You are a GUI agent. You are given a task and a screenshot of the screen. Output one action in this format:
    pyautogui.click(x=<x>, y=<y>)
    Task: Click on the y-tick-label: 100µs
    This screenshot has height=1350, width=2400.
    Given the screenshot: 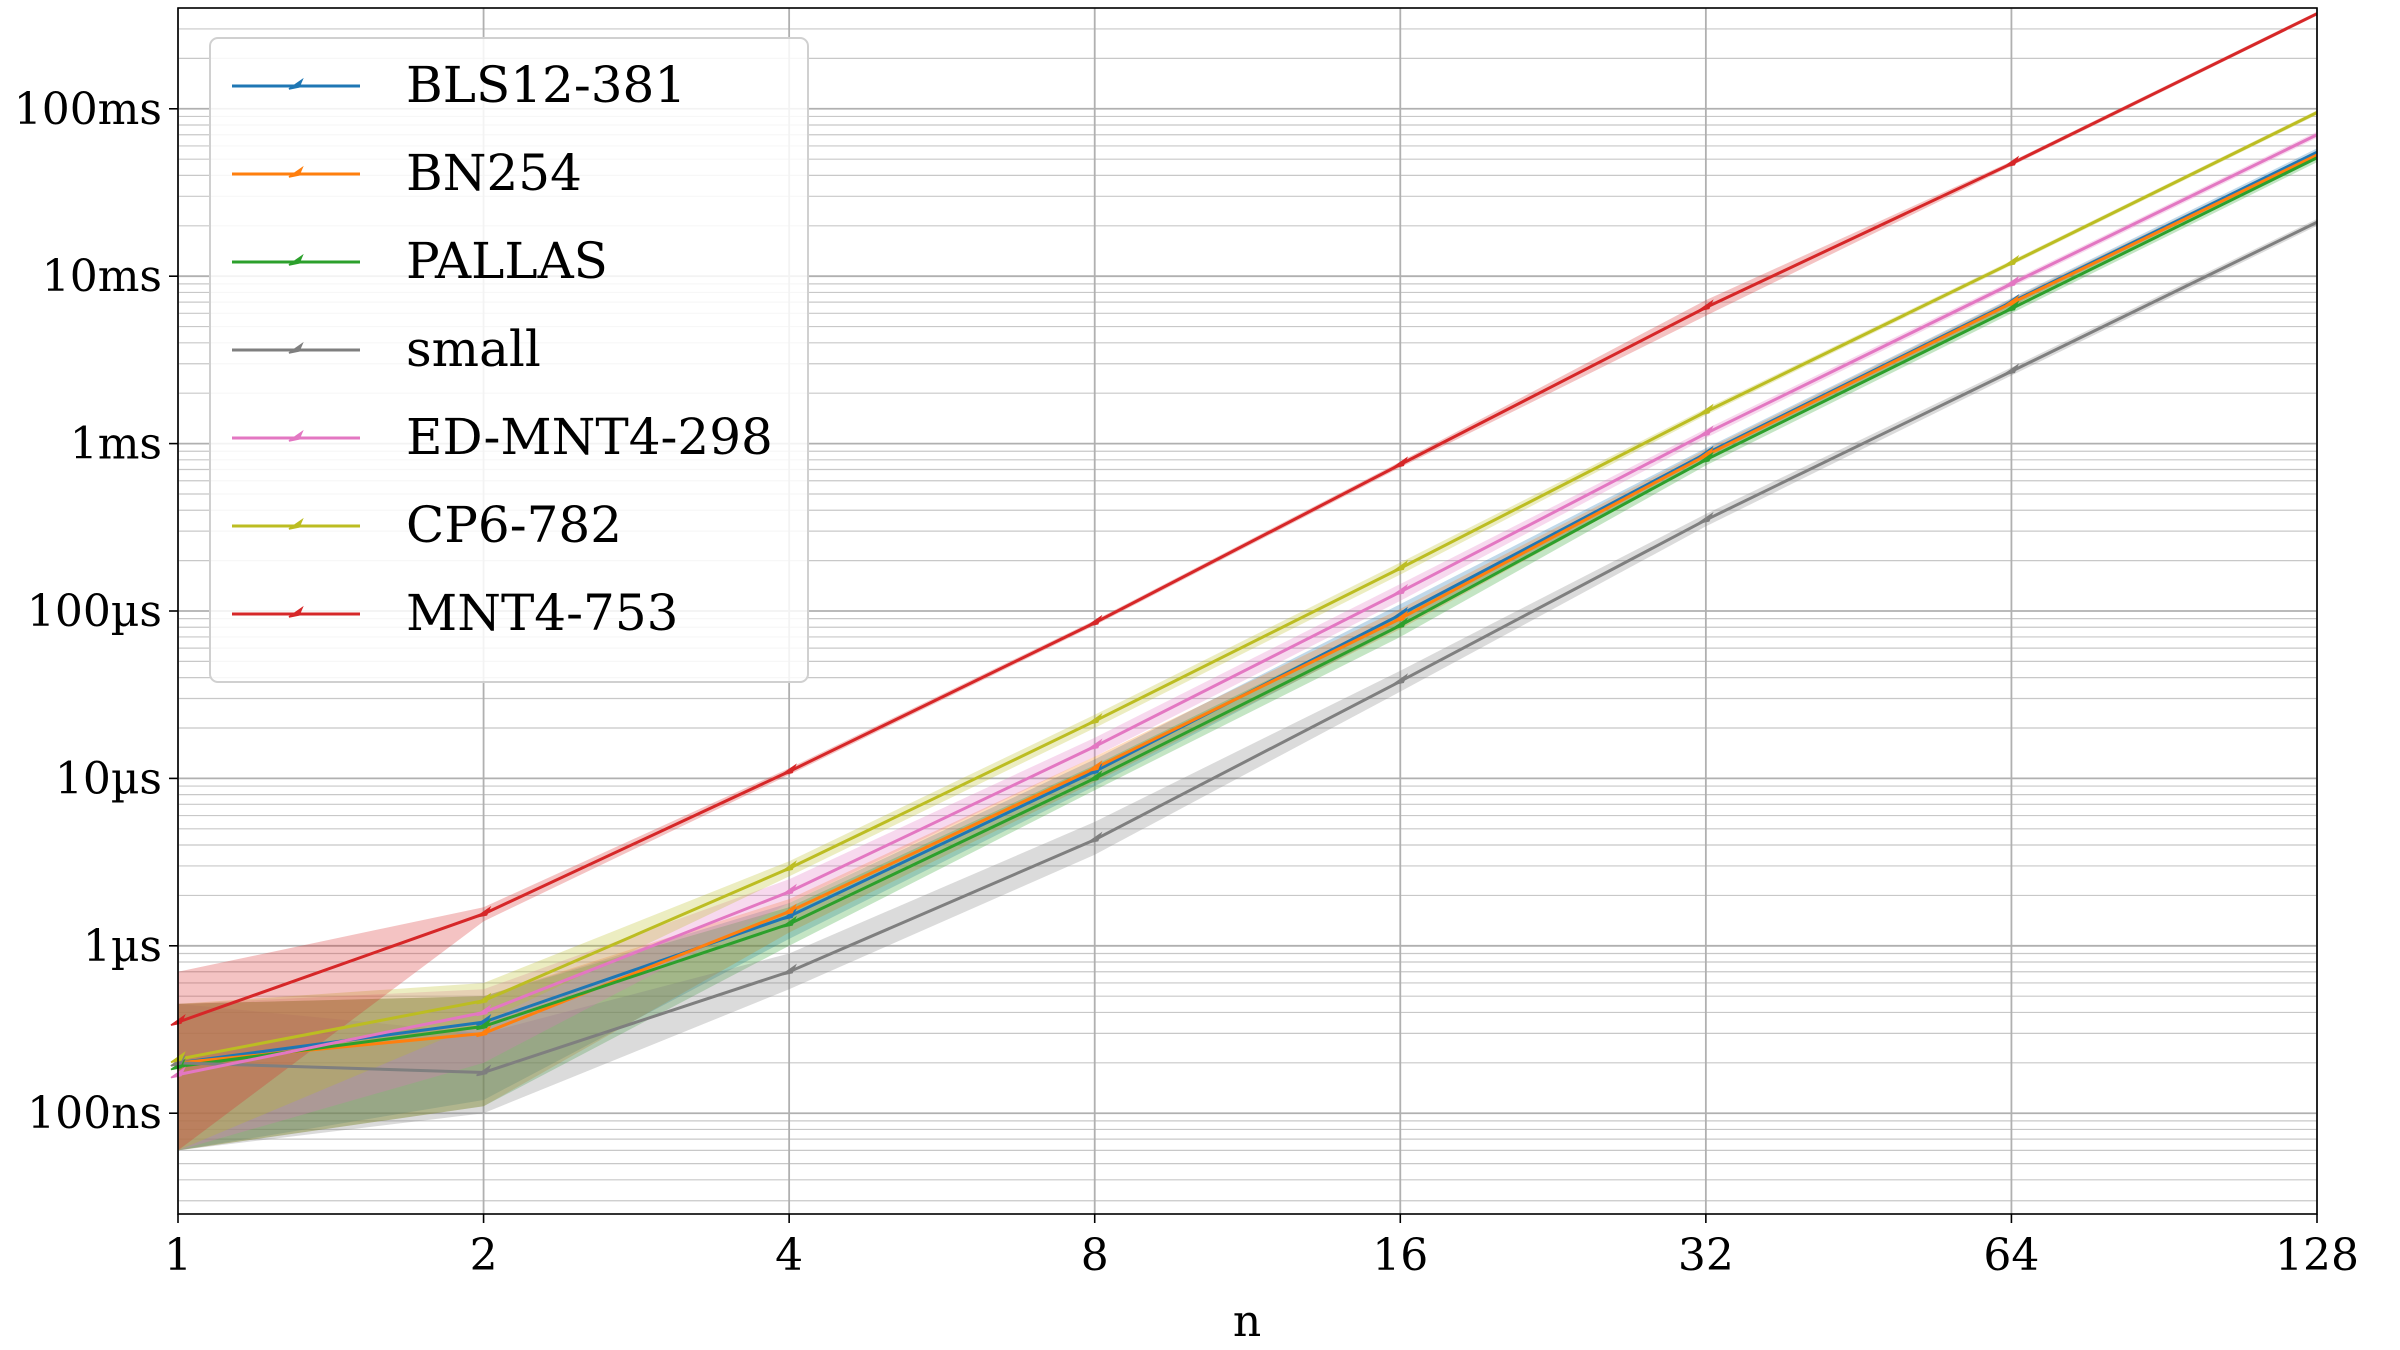 What is the action you would take?
    pyautogui.click(x=94, y=611)
    